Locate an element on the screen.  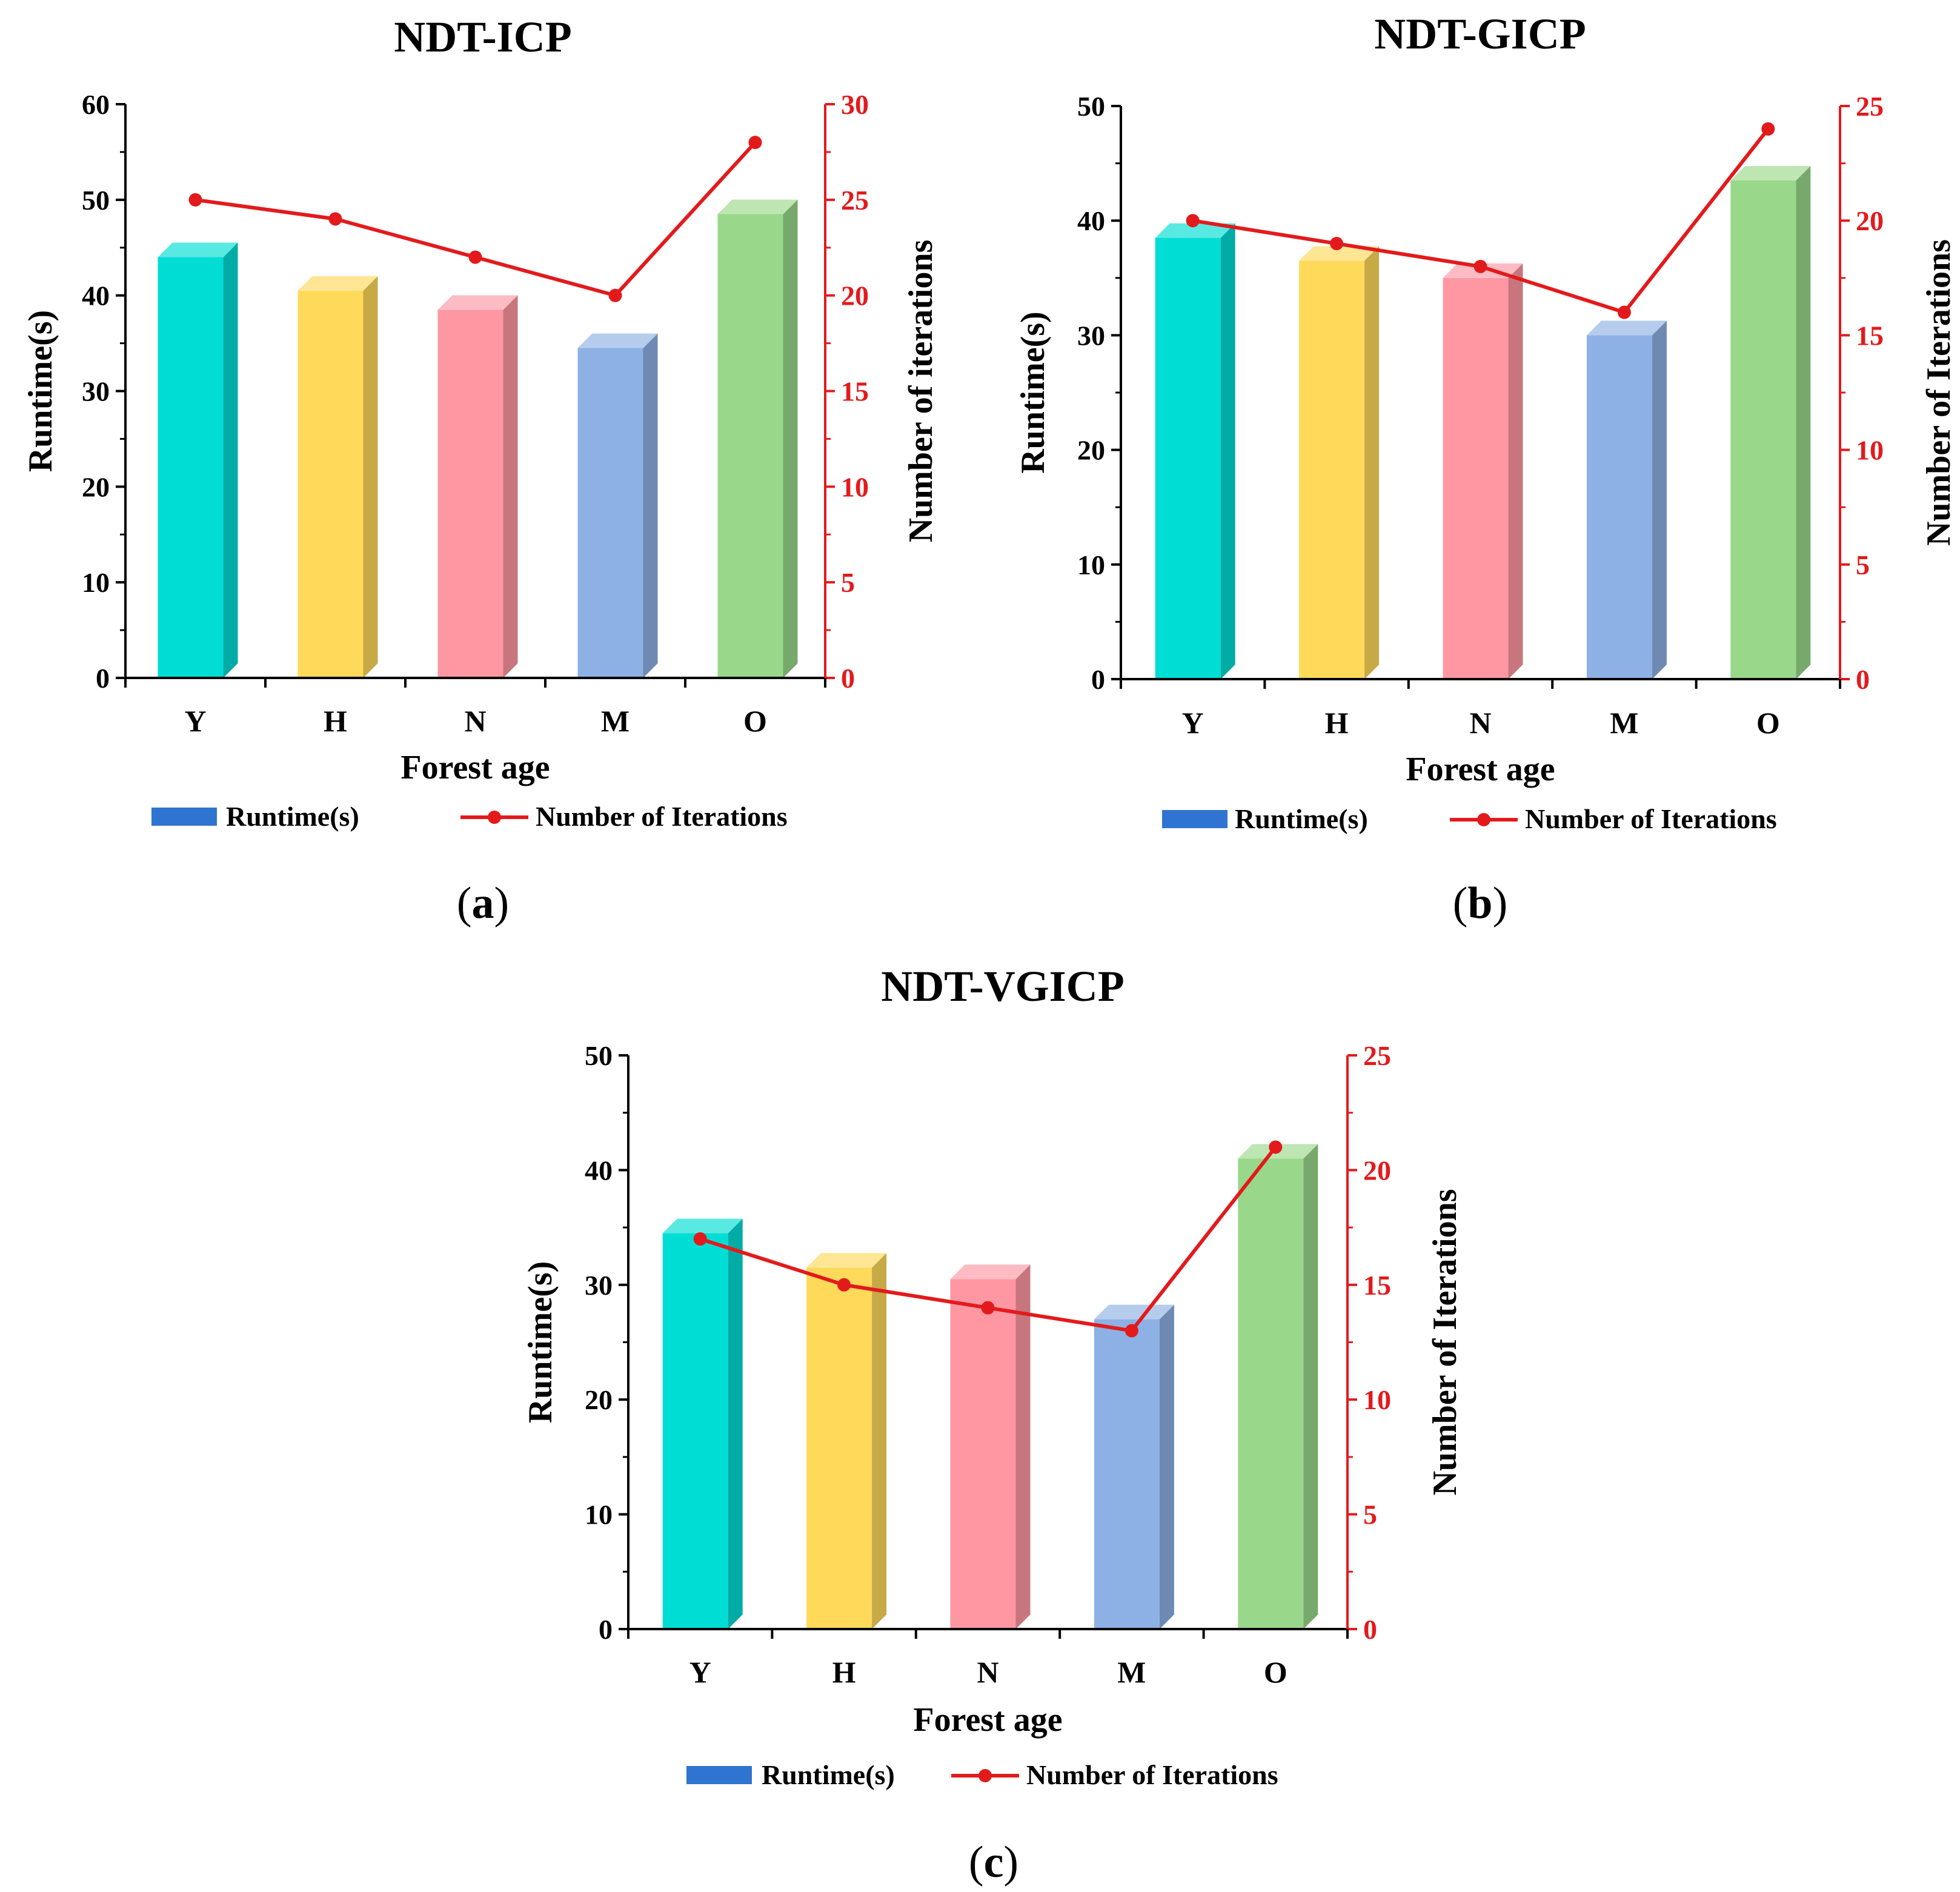
legend-iterations-label: Number of Iterations is located at coordinates (662, 816).